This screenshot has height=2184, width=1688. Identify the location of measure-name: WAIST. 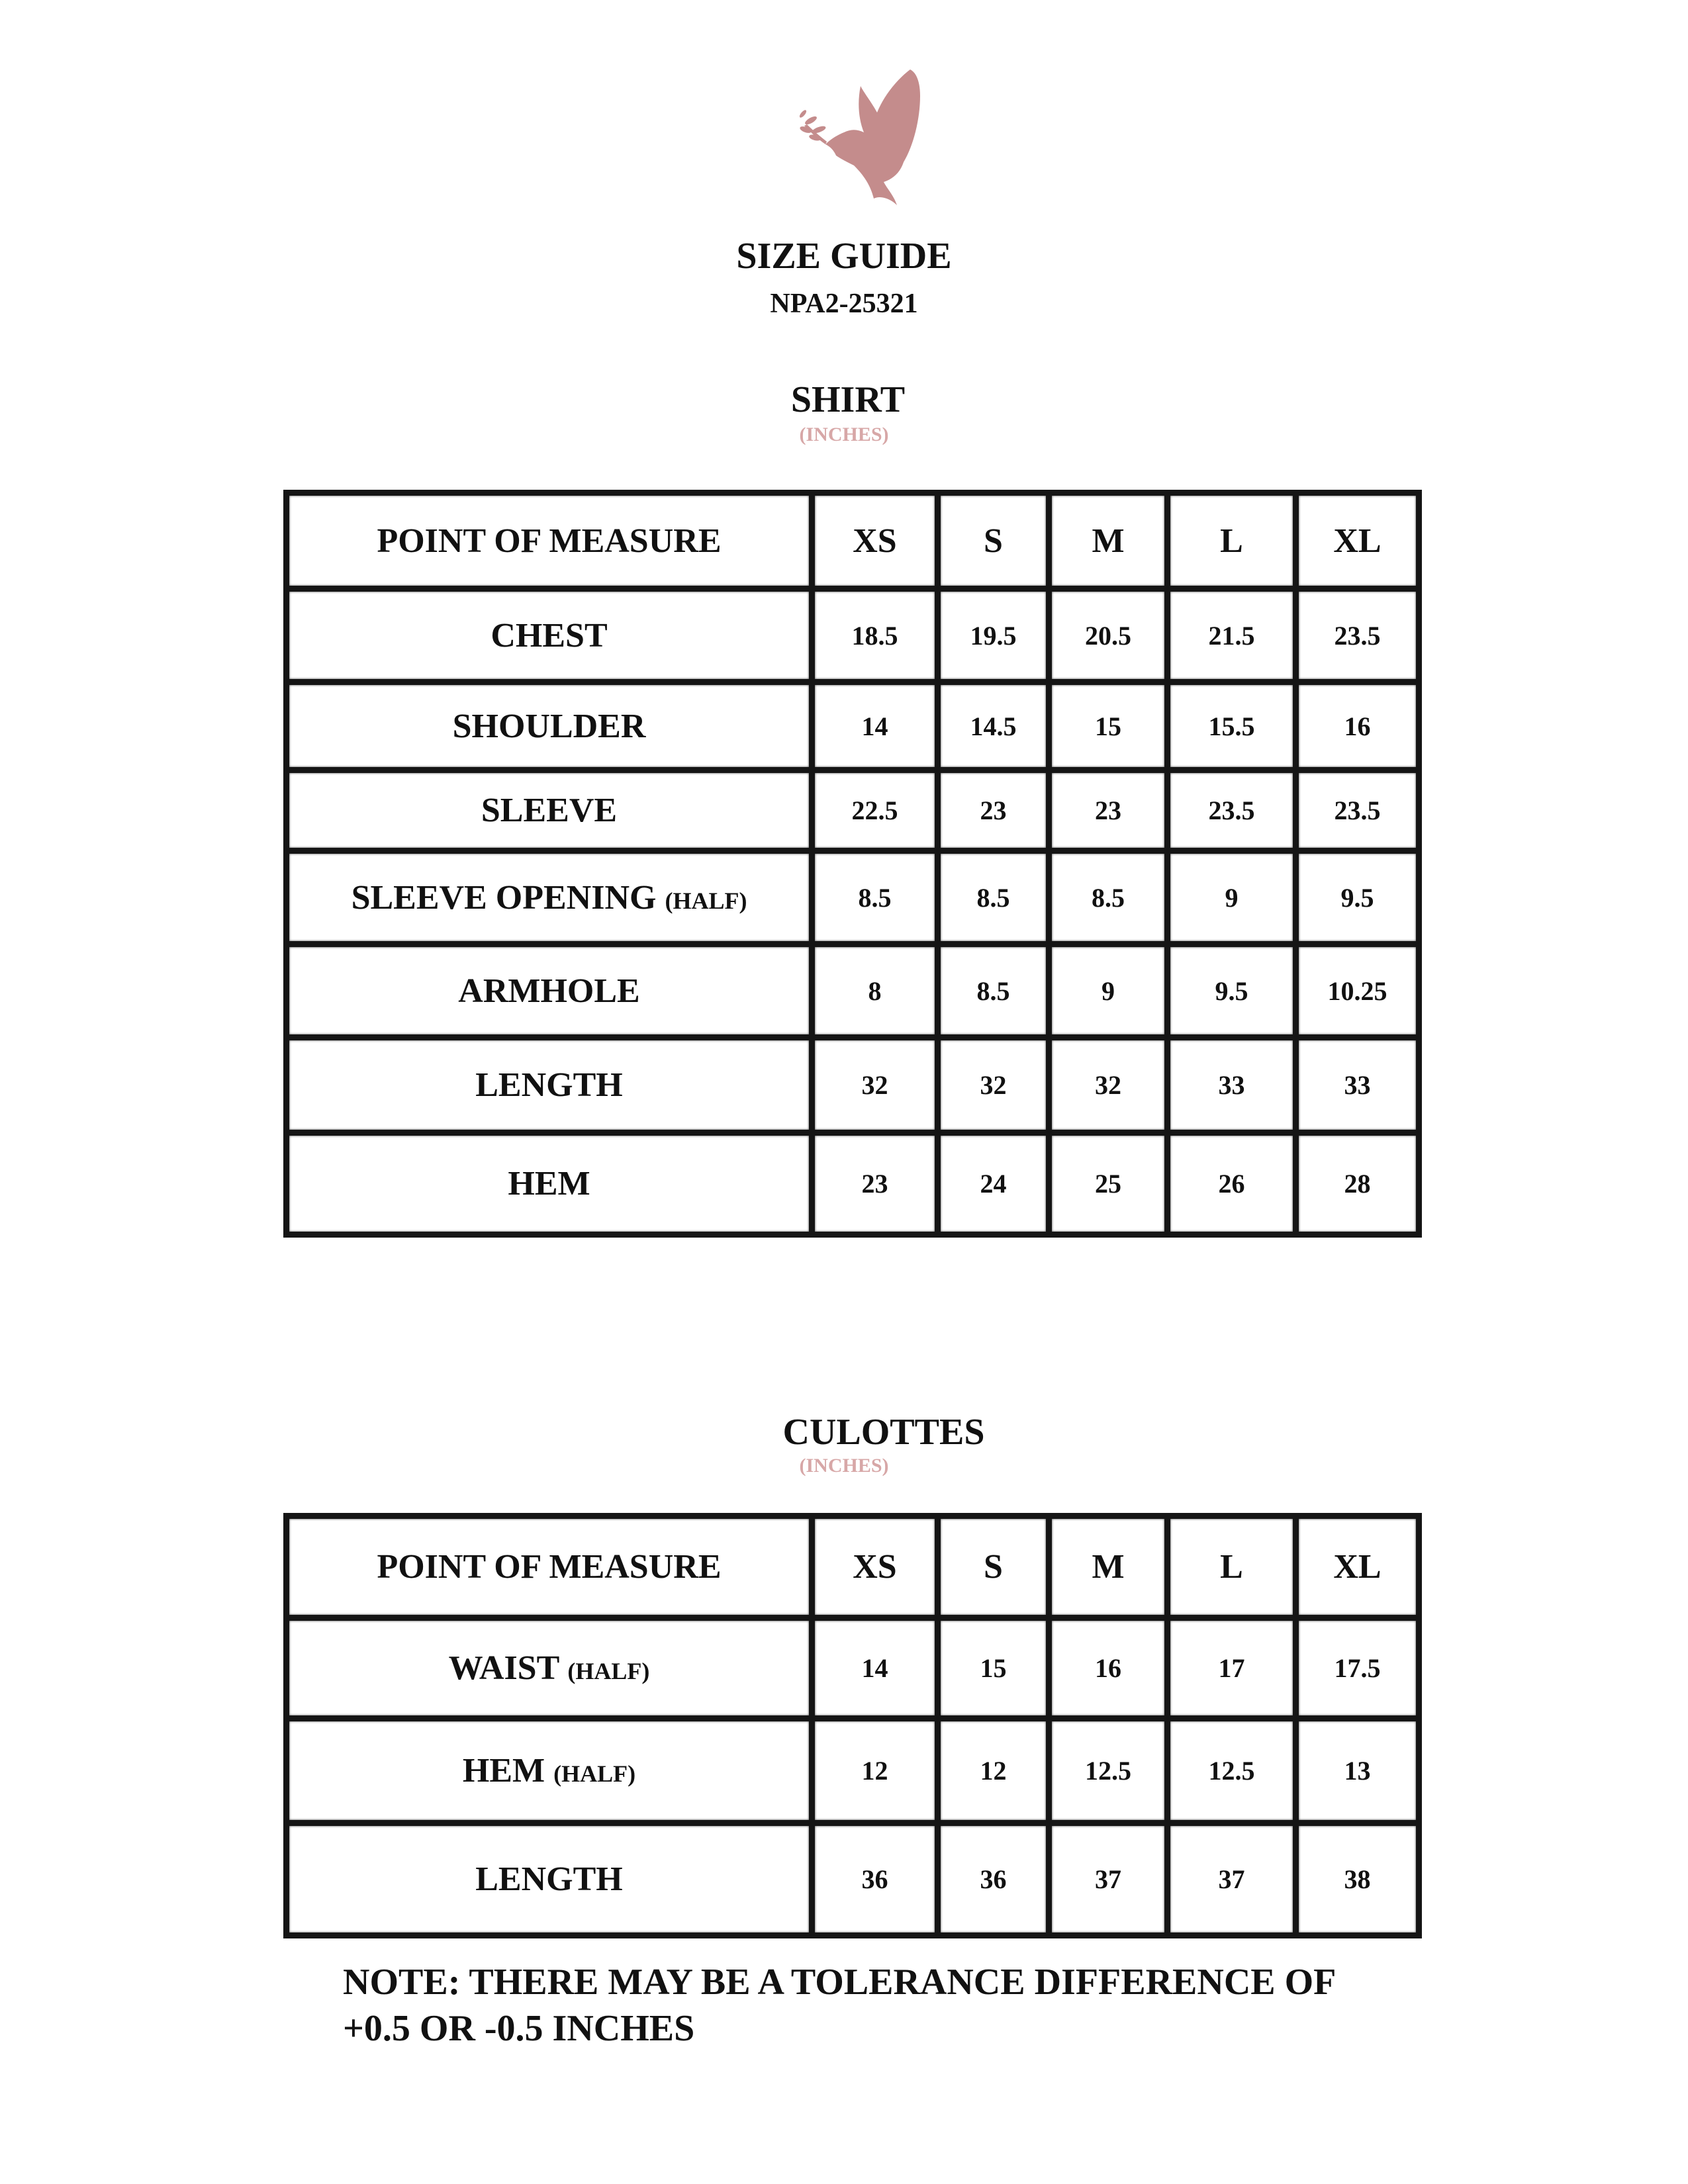
(503, 1668).